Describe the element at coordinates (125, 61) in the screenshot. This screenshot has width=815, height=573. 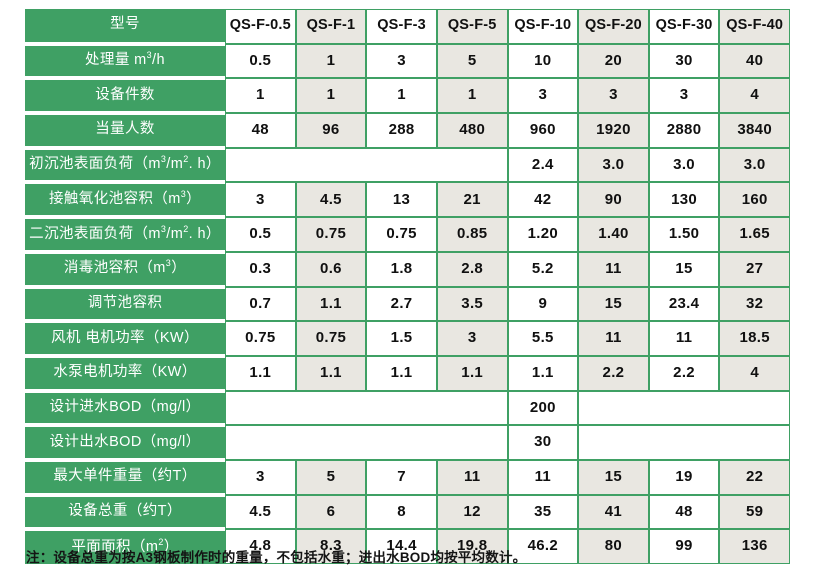
I see `row-label: 处理量 m3/h` at that location.